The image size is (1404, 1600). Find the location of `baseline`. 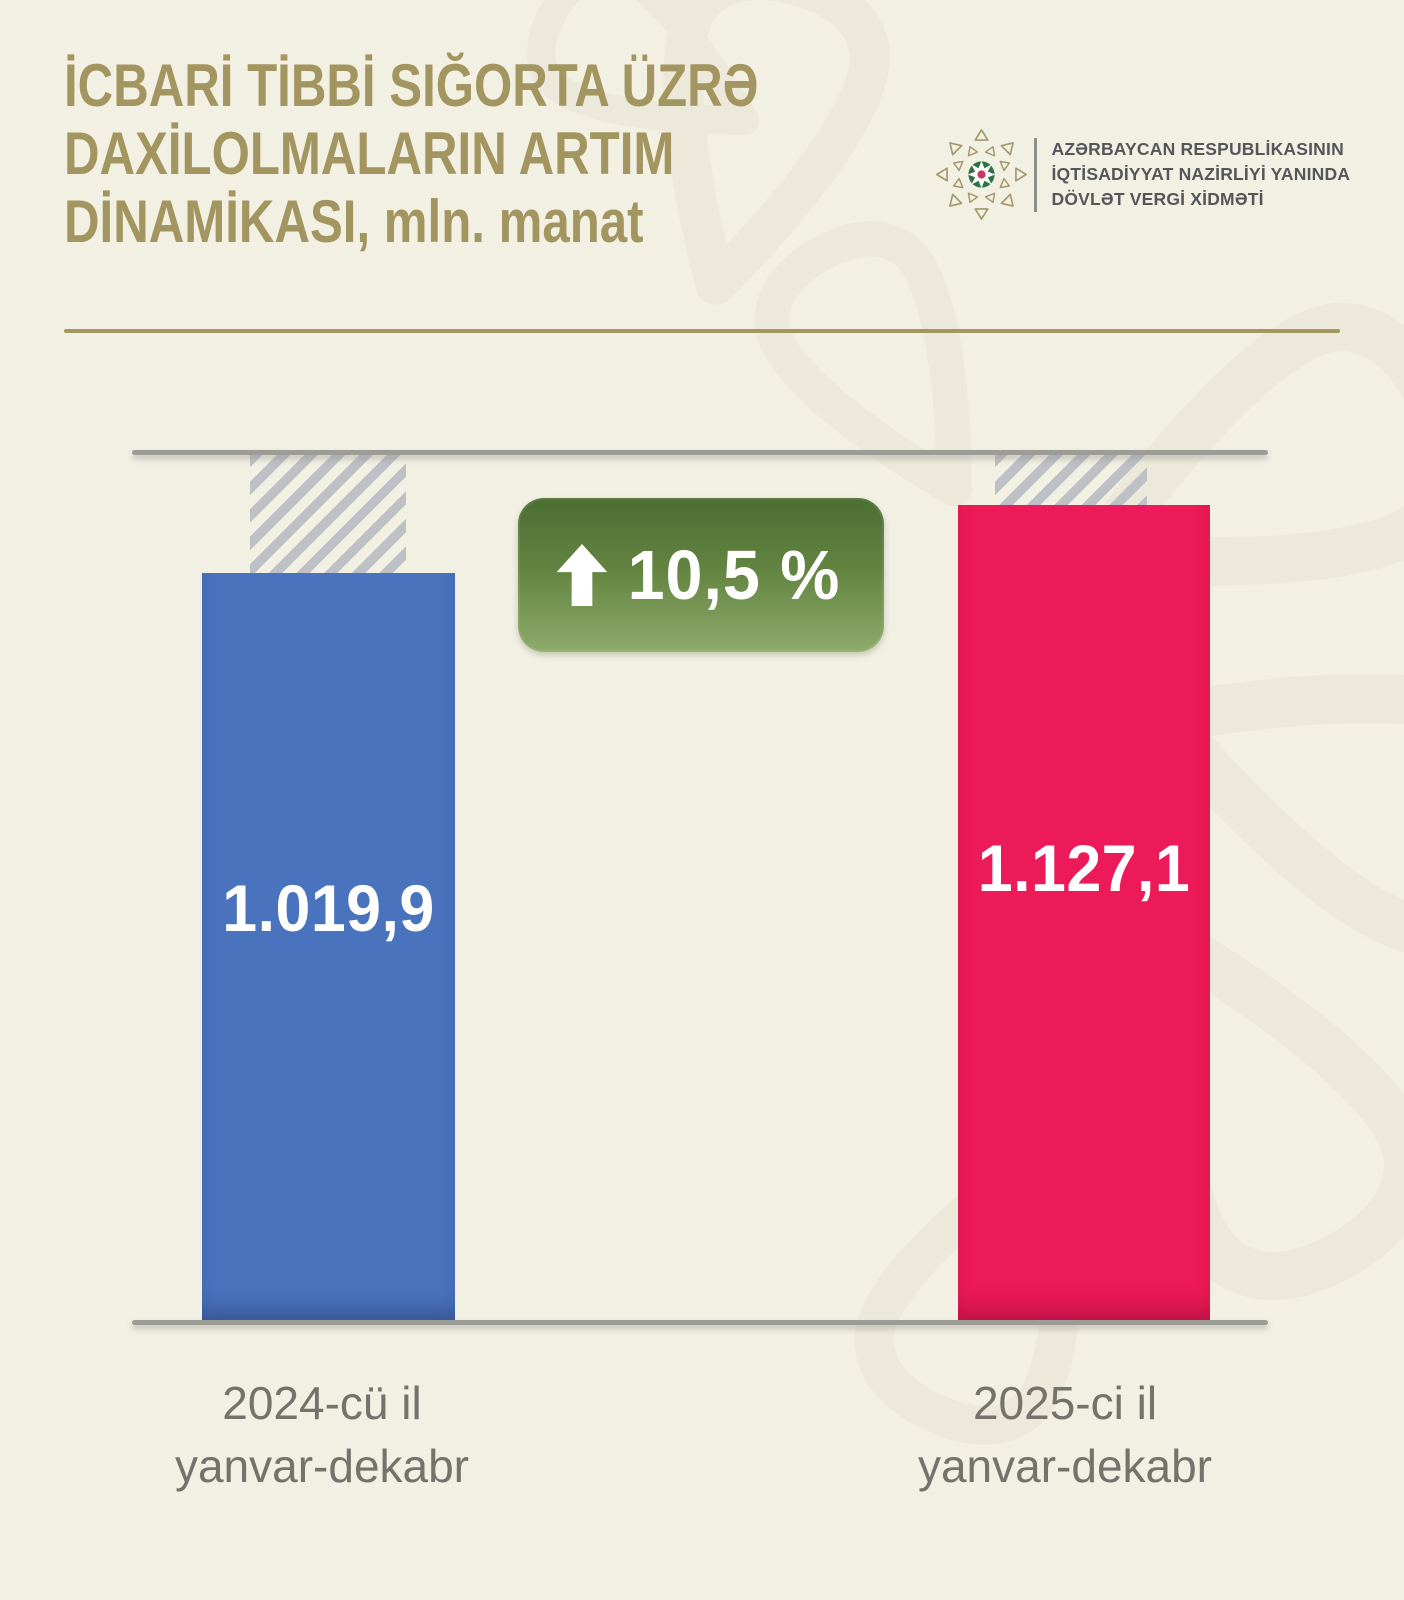

baseline is located at coordinates (700, 1322).